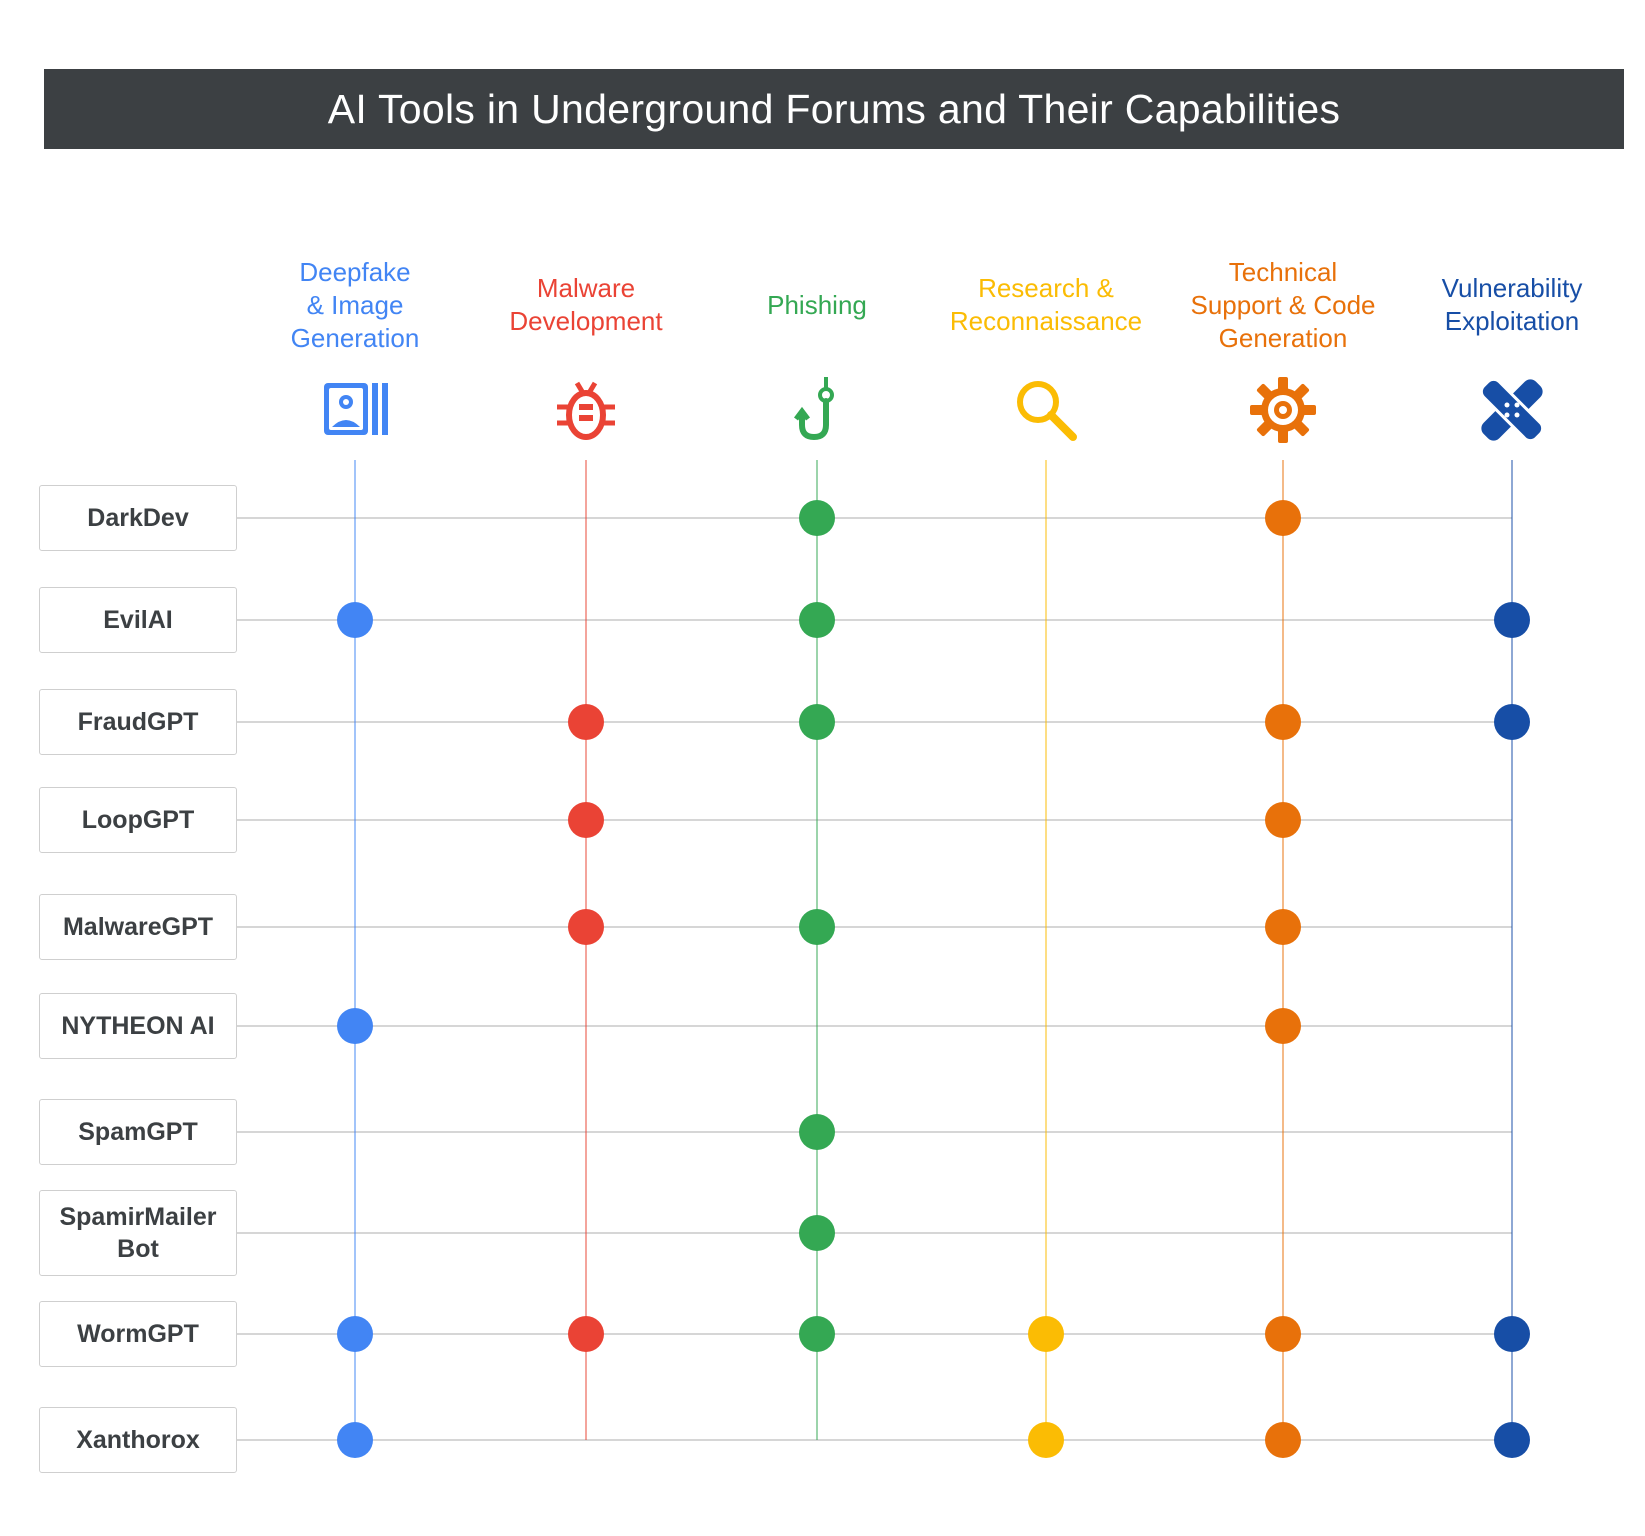 The height and width of the screenshot is (1536, 1645). I want to click on tool-label: NYTHEON AI, so click(138, 1026).